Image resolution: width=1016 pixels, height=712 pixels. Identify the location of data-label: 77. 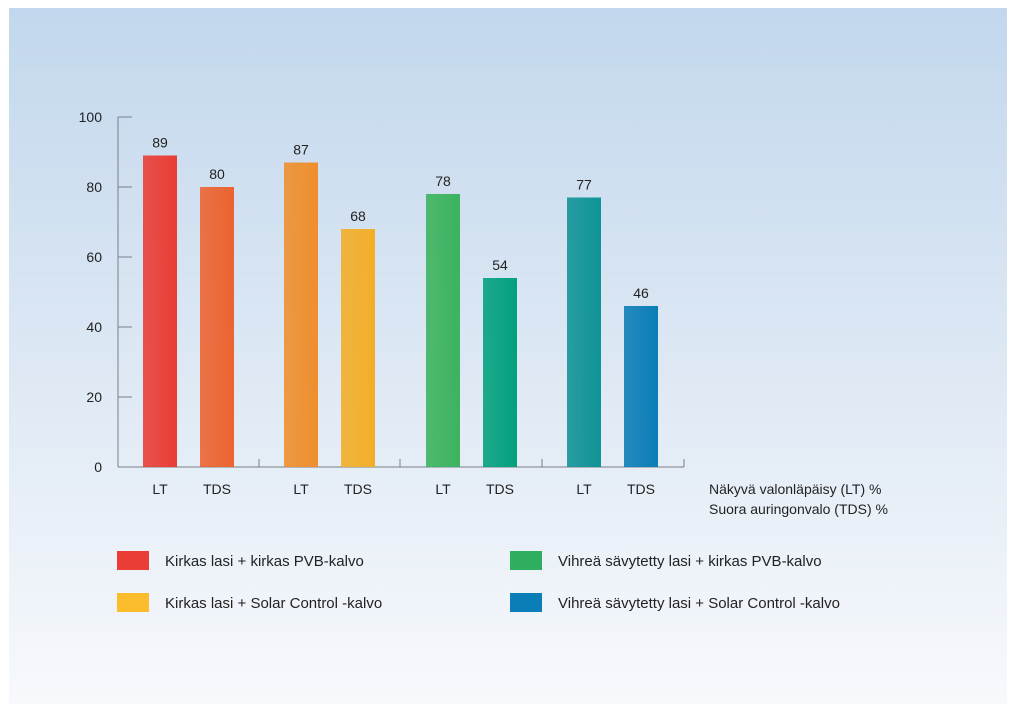
(584, 185).